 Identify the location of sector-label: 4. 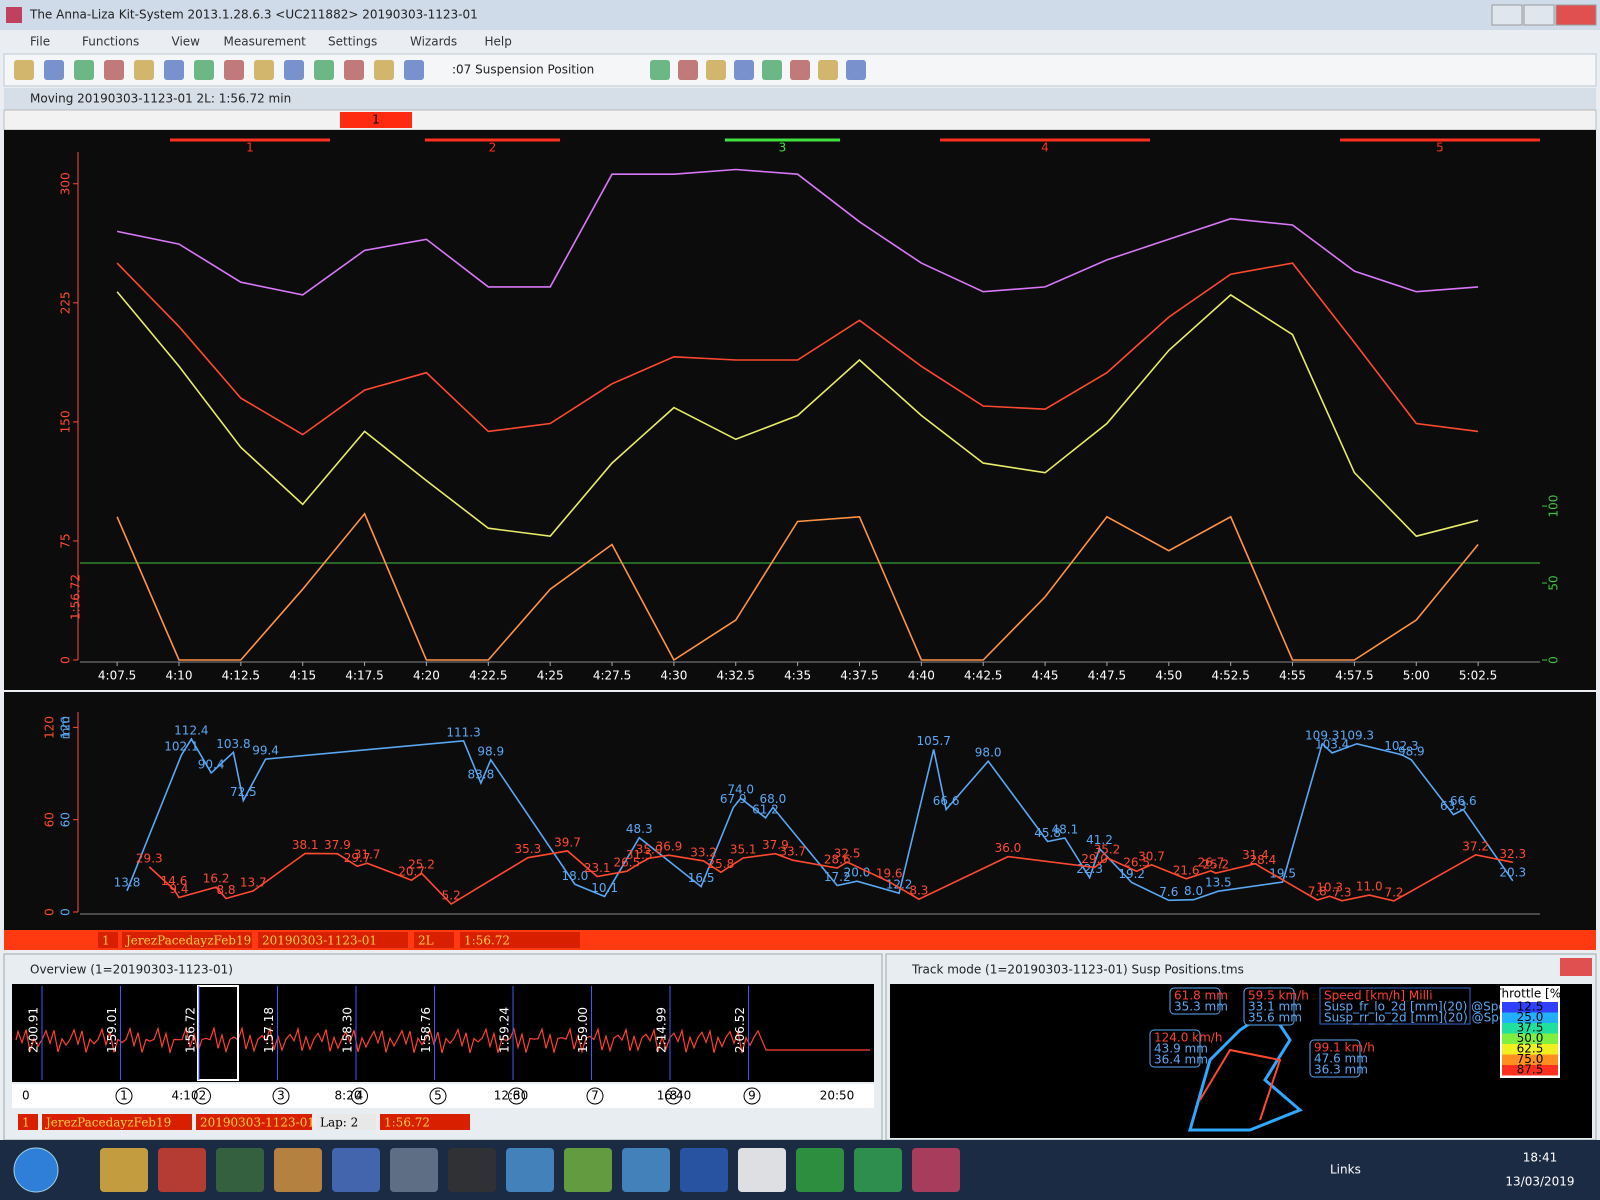
(1045, 148).